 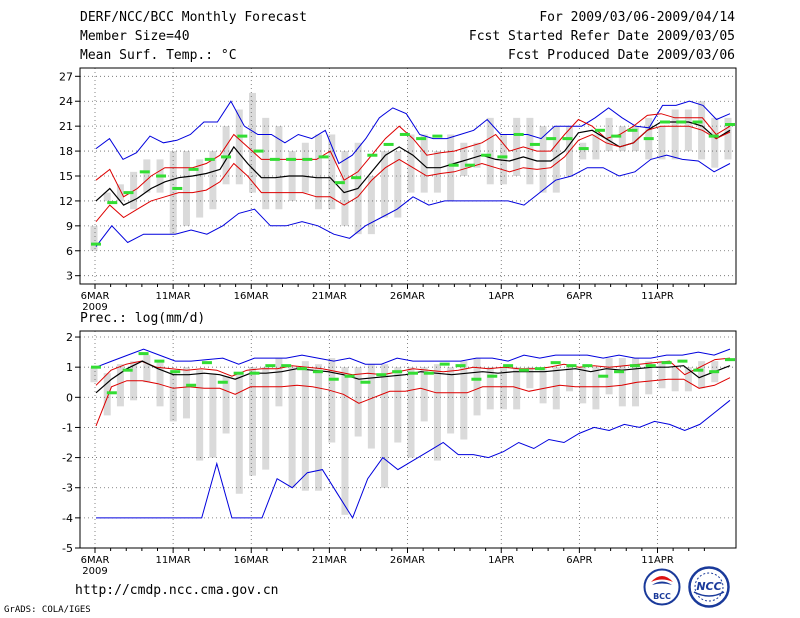 I want to click on y-tick-label: 9, so click(x=69, y=226).